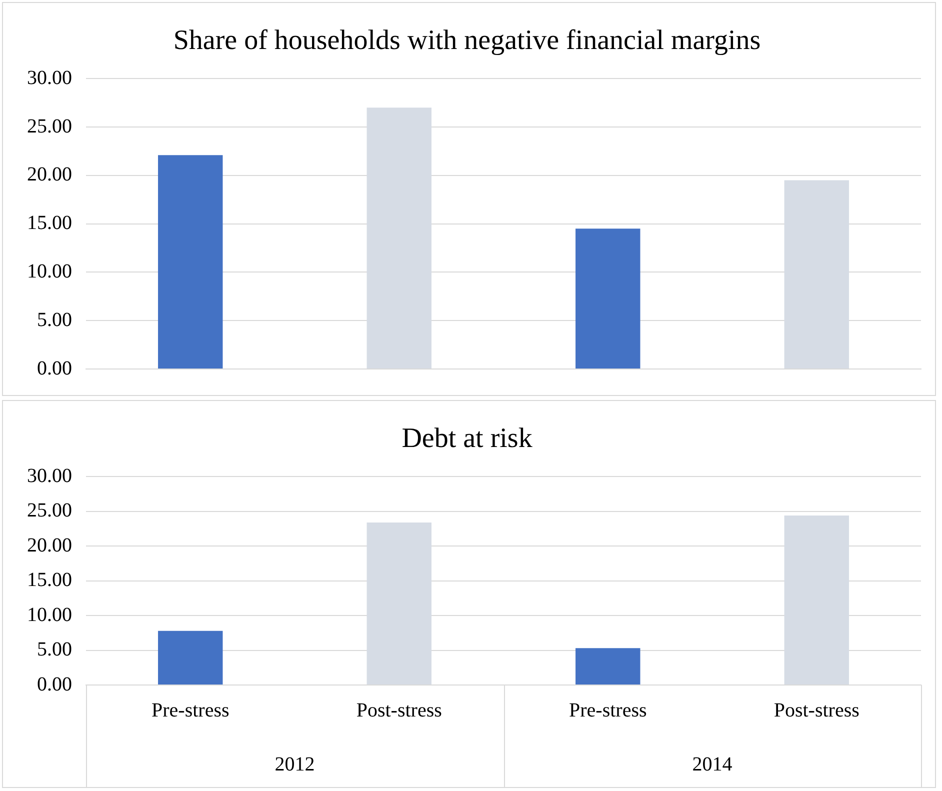 The image size is (942, 791). What do you see at coordinates (294, 764) in the screenshot?
I see `text: 2012` at bounding box center [294, 764].